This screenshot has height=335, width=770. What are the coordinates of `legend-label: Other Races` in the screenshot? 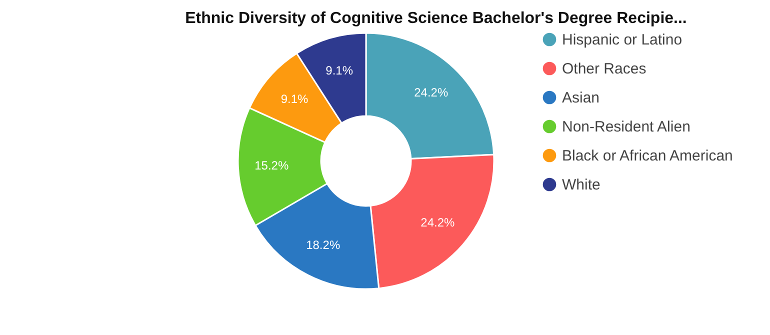 It's located at (604, 69).